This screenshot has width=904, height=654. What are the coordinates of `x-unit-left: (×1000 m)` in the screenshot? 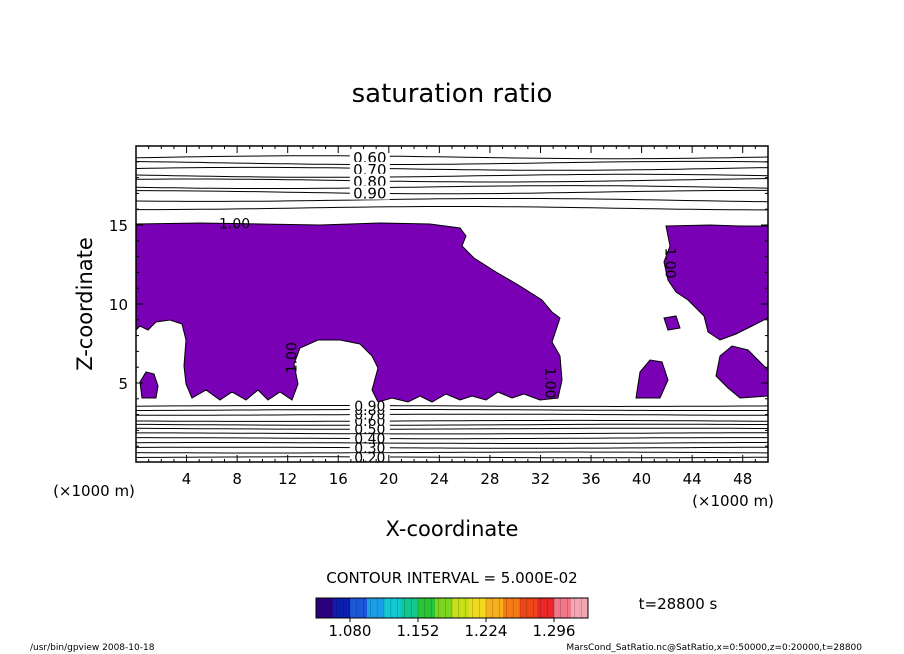 It's located at (94, 491).